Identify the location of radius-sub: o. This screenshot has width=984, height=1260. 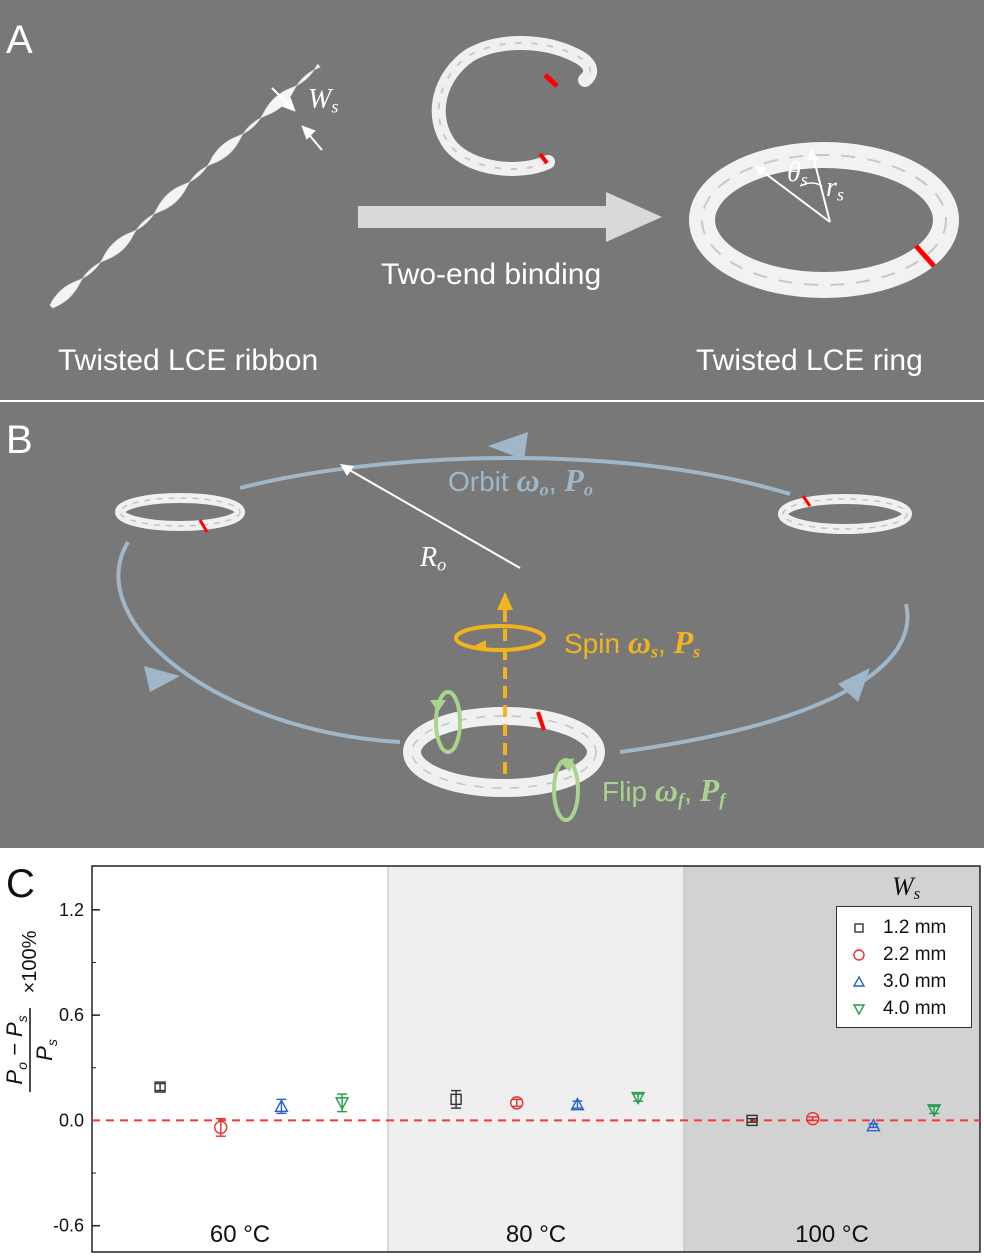
(442, 564).